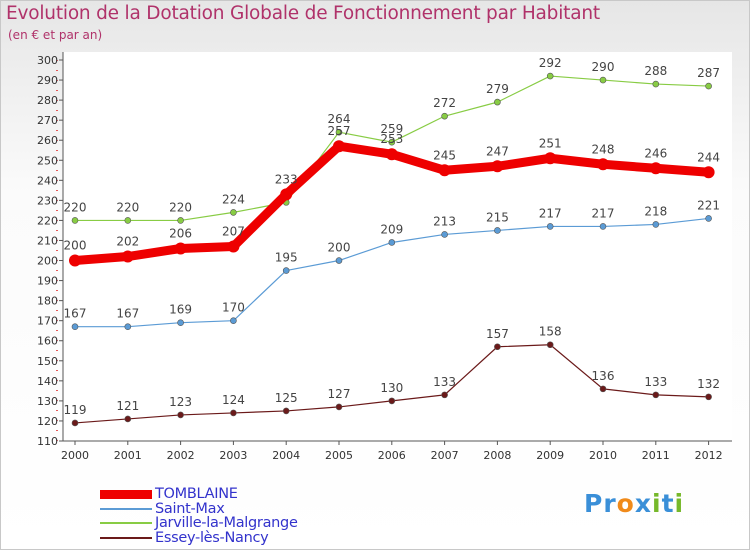 The height and width of the screenshot is (550, 750). What do you see at coordinates (286, 455) in the screenshot?
I see `x-tick-label: 2004` at bounding box center [286, 455].